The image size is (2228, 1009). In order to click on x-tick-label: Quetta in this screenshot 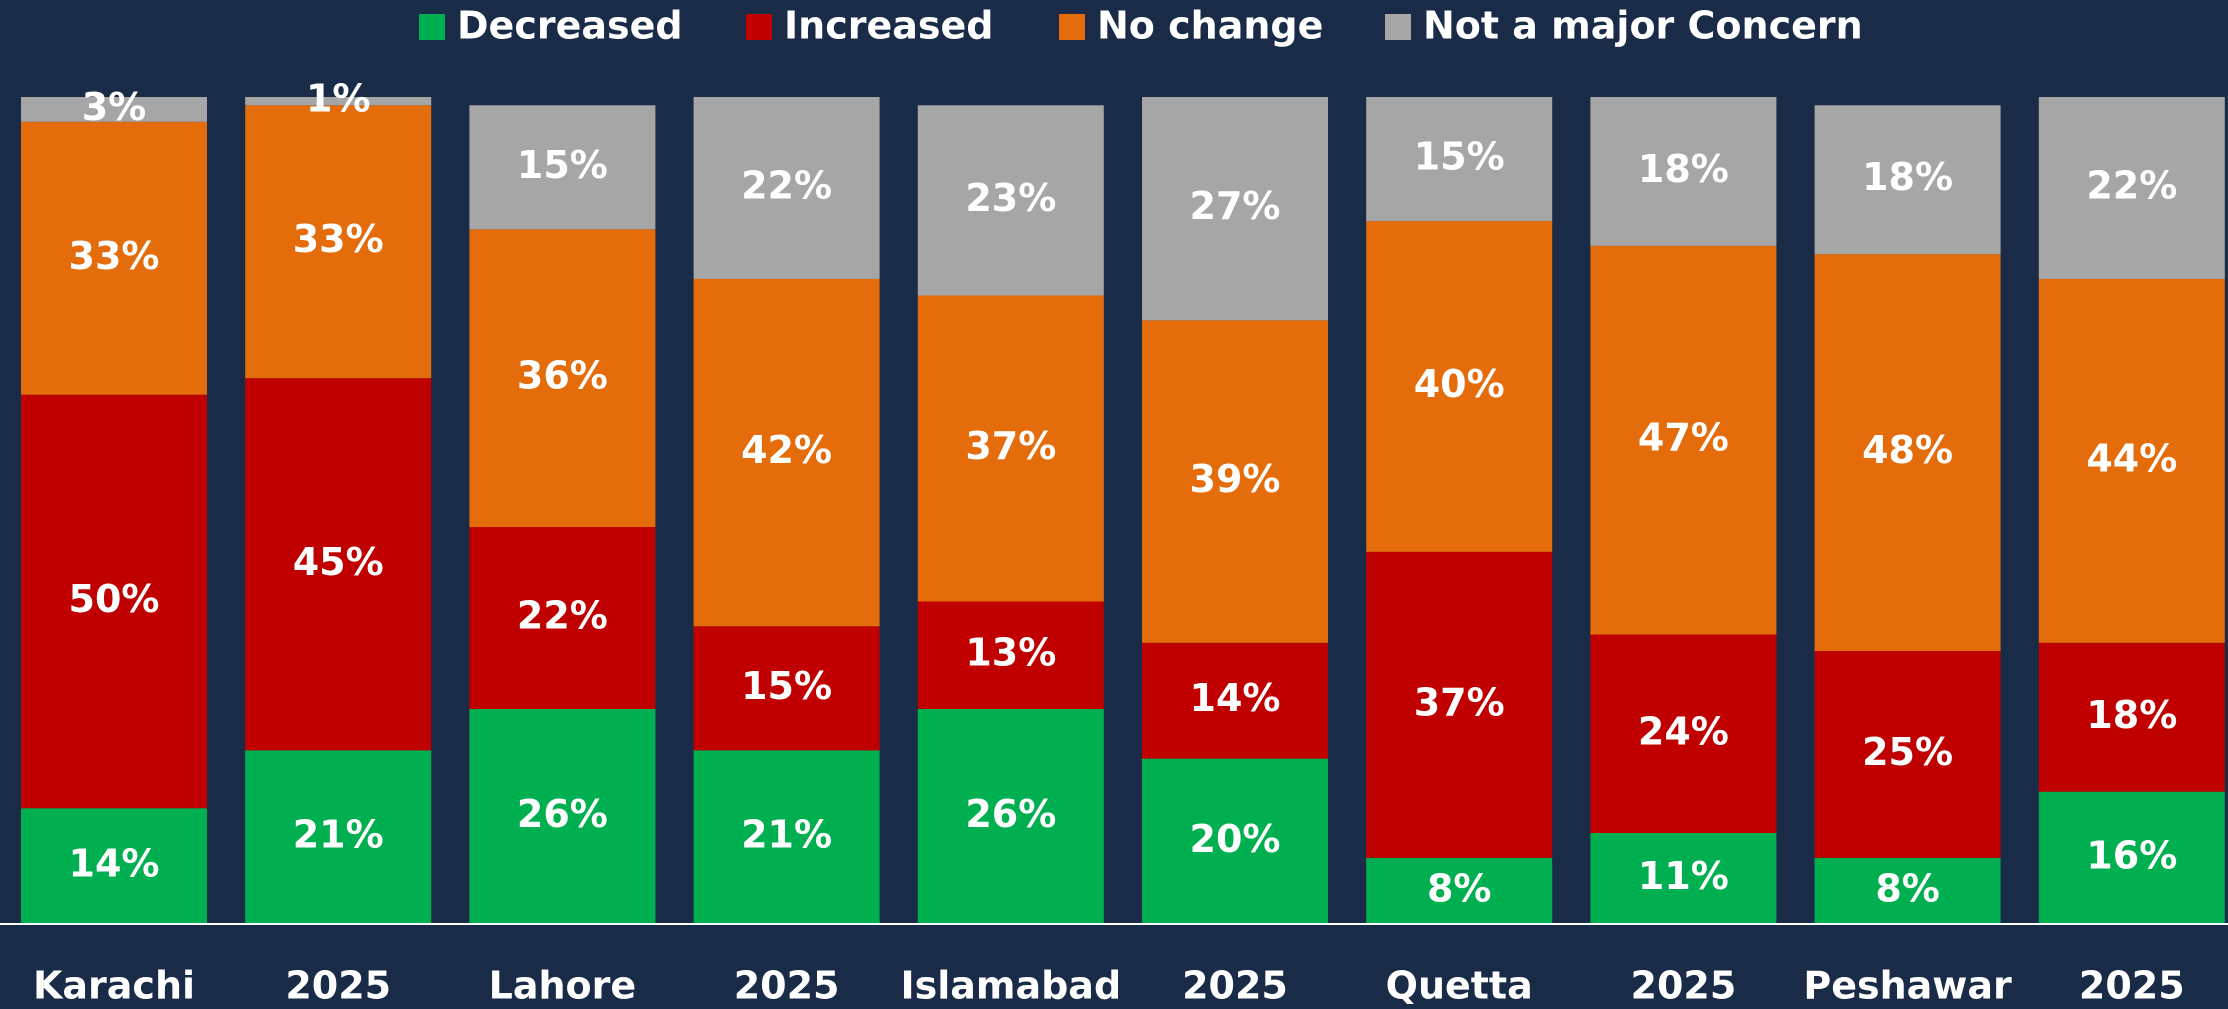, I will do `click(1459, 986)`.